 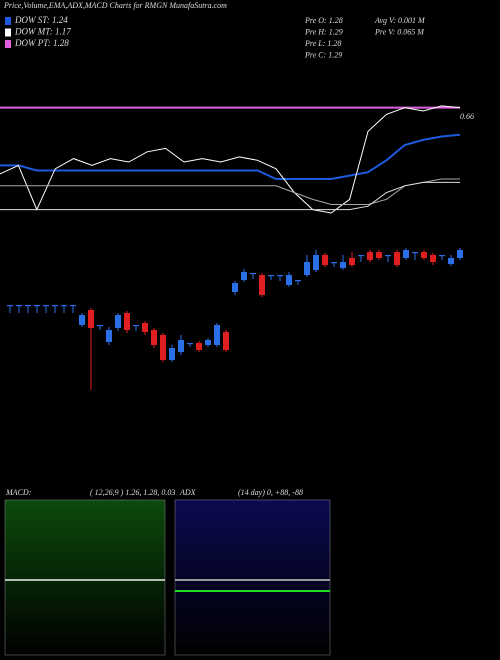 What do you see at coordinates (322, 43) in the screenshot?
I see `info-text: Pre L: 1.28` at bounding box center [322, 43].